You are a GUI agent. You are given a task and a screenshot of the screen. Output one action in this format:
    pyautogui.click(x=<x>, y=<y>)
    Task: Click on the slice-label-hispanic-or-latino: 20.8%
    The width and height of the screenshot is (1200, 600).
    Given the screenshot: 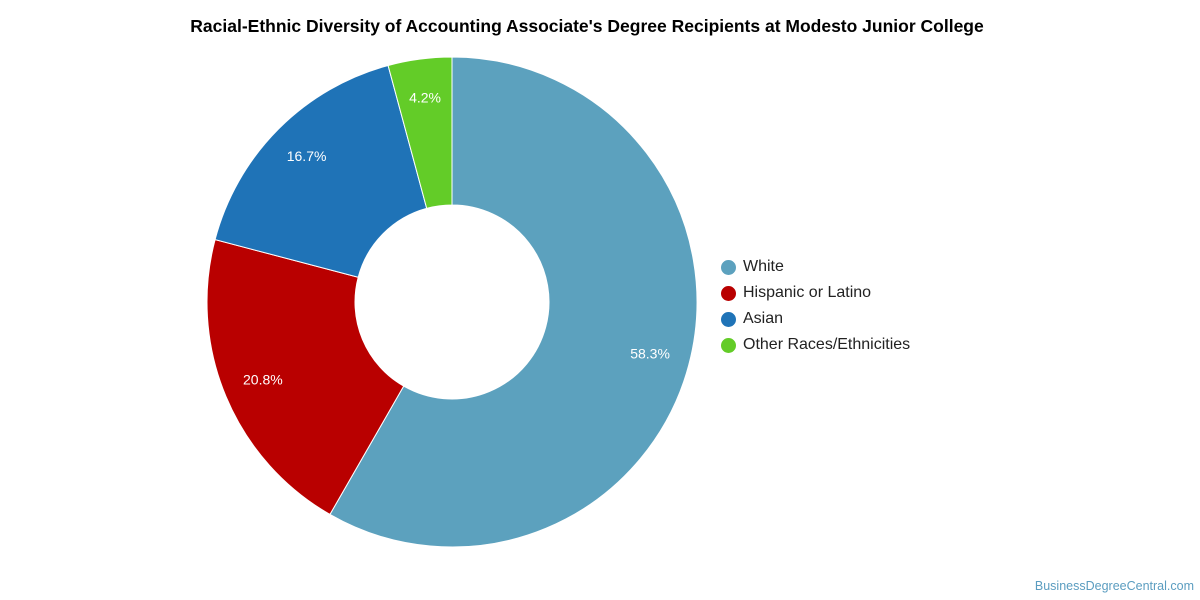 What is the action you would take?
    pyautogui.click(x=263, y=380)
    